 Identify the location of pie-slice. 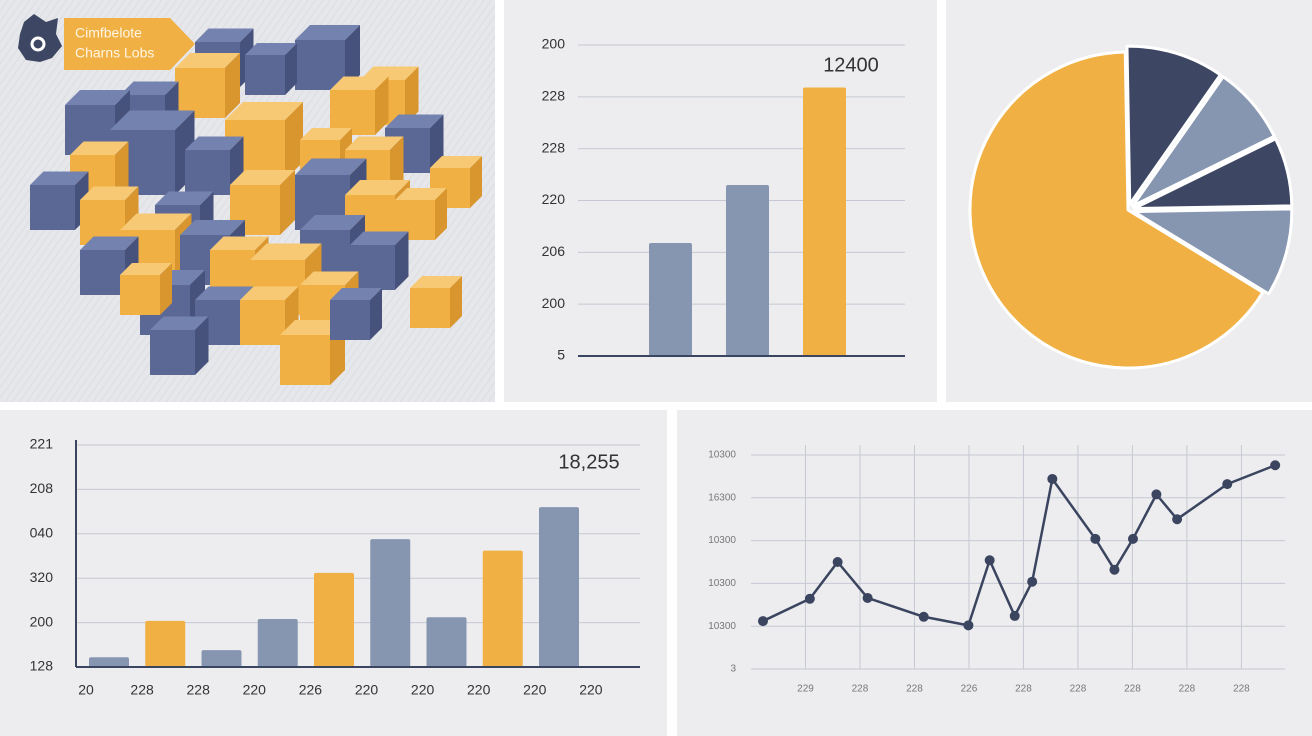
(1203, 141).